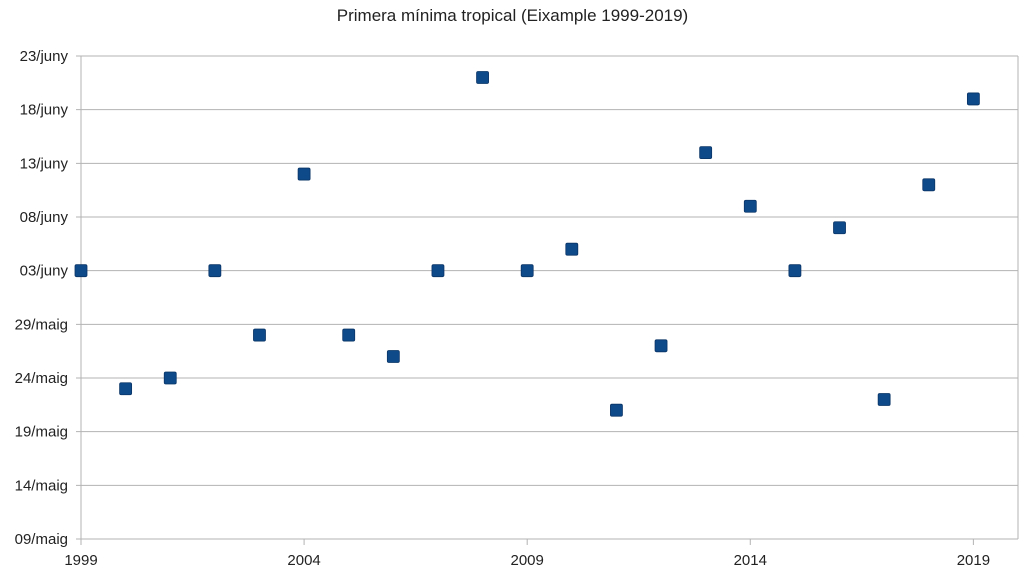 The height and width of the screenshot is (576, 1025). I want to click on x-tick-labels: 1999 2004 2009 2014 2019, so click(527, 560).